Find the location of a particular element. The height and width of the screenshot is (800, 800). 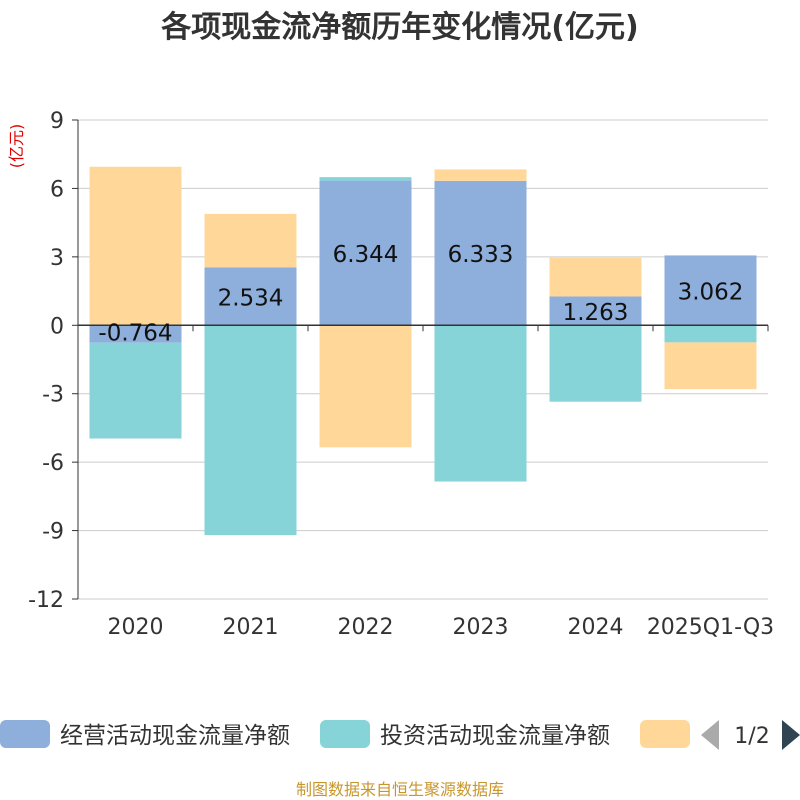

legend-page-indicator: 1/2 is located at coordinates (751, 736).